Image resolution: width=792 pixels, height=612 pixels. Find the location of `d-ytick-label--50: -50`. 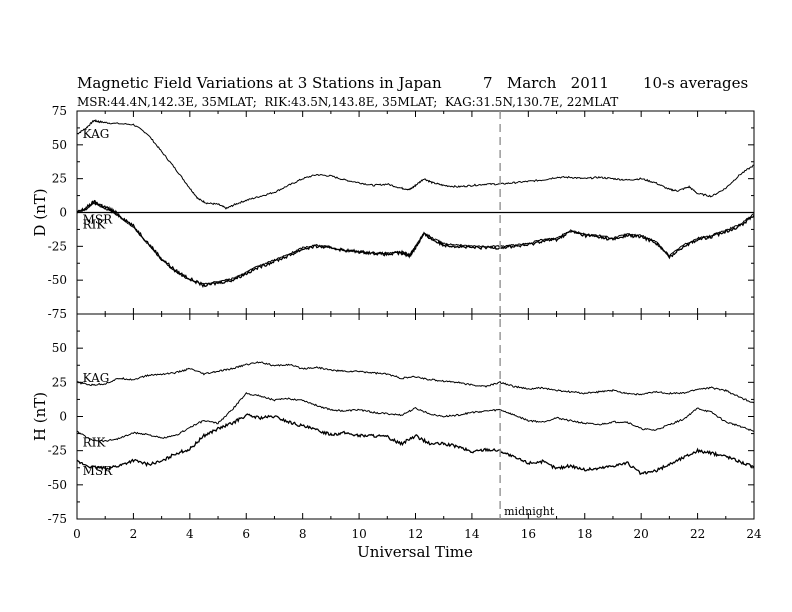

d-ytick-label--50: -50 is located at coordinates (57, 280).